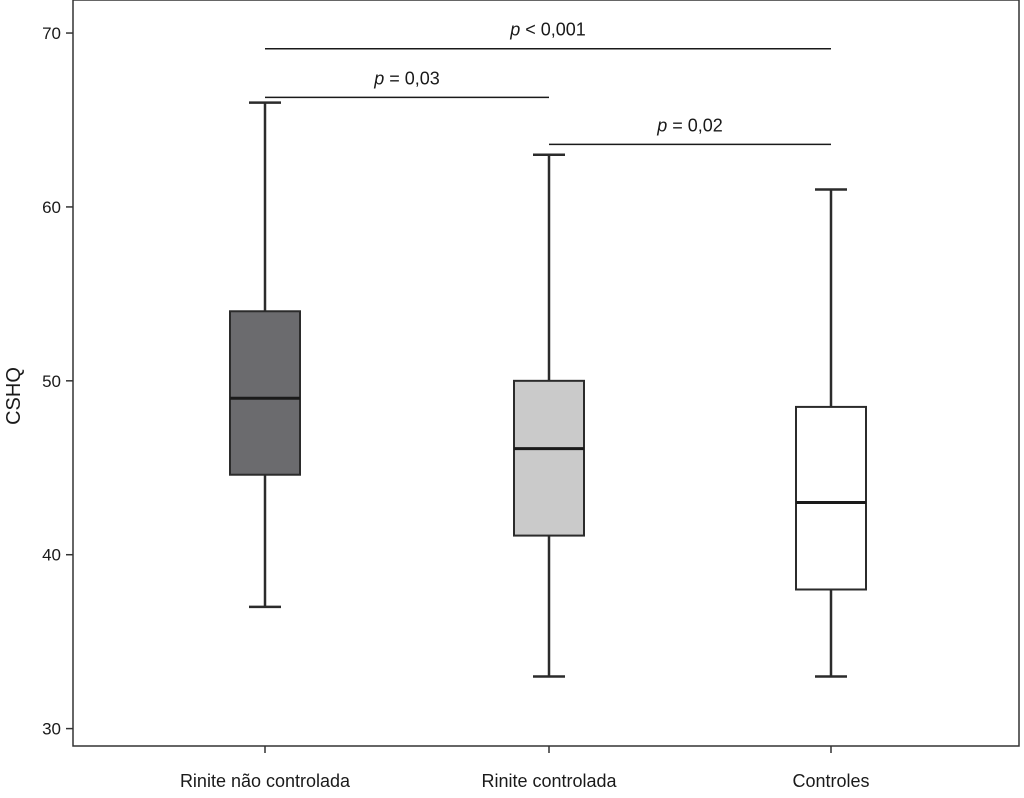  What do you see at coordinates (51, 33) in the screenshot?
I see `y-tick-label: 70` at bounding box center [51, 33].